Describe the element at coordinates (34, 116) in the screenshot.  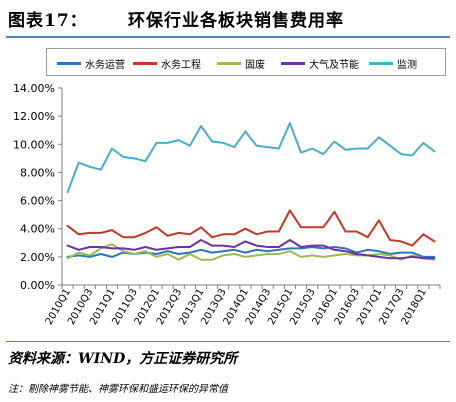
I see `y-tick-label: 12.00%` at that location.